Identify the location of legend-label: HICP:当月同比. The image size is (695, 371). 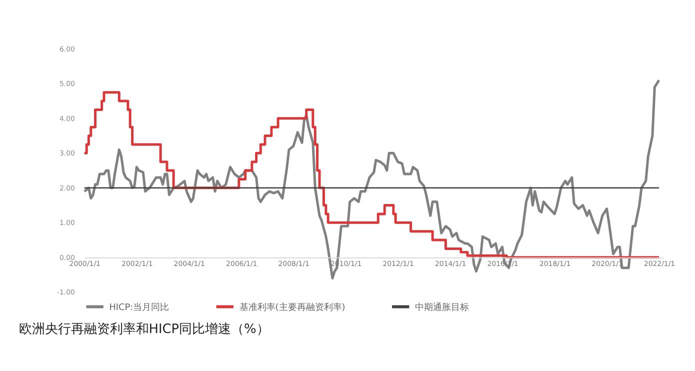
(139, 307).